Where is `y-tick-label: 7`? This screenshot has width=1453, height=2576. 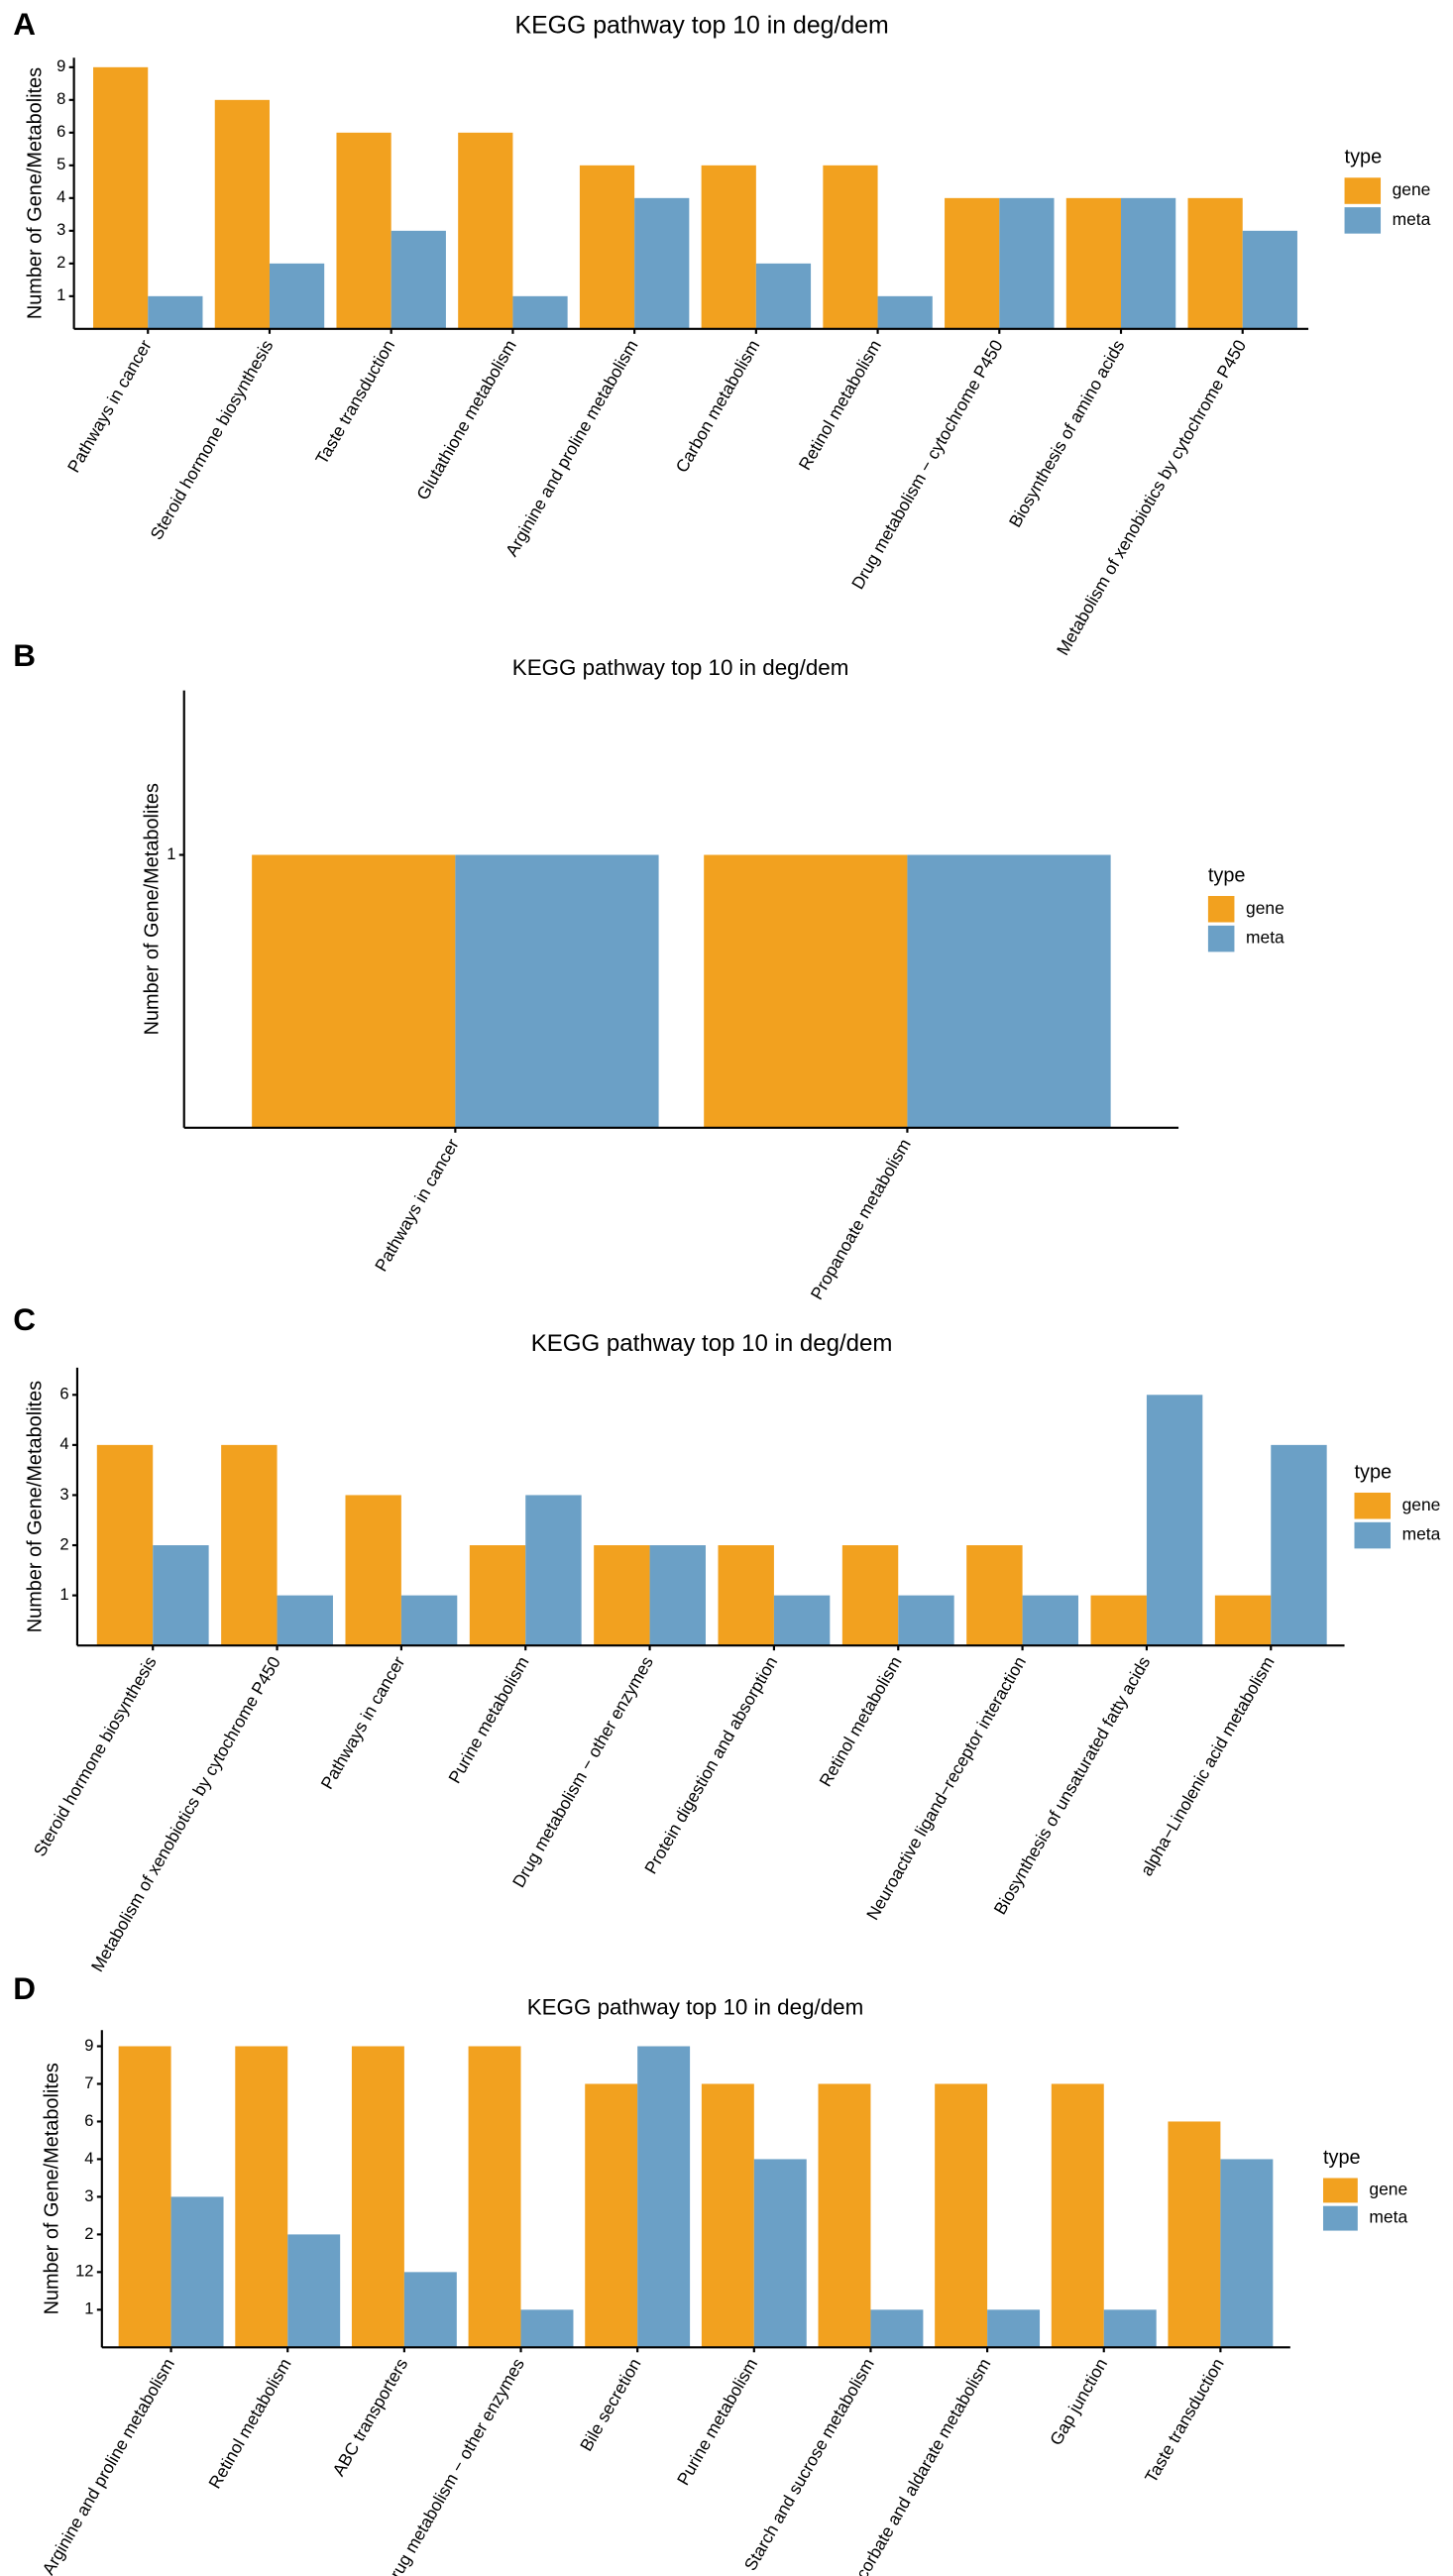
y-tick-label: 7 is located at coordinates (88, 2082).